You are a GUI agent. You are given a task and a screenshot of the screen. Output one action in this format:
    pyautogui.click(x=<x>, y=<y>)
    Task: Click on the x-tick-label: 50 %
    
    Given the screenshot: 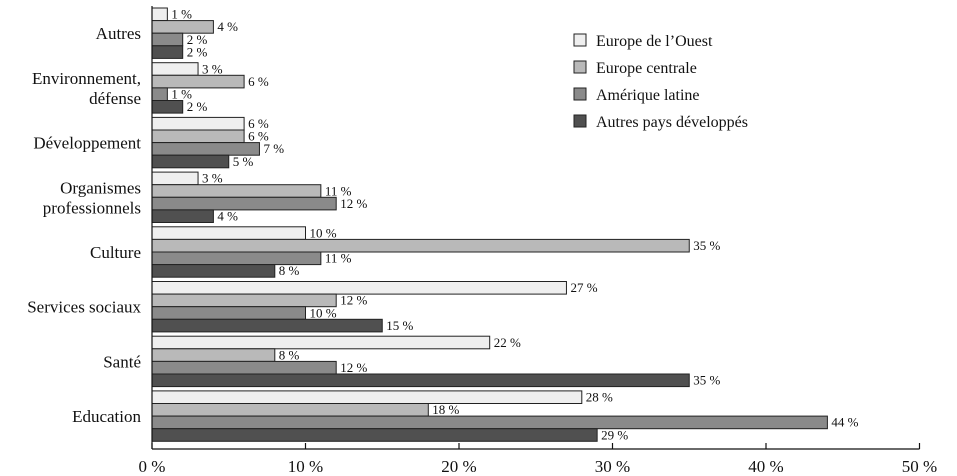 What is the action you would take?
    pyautogui.click(x=919, y=466)
    